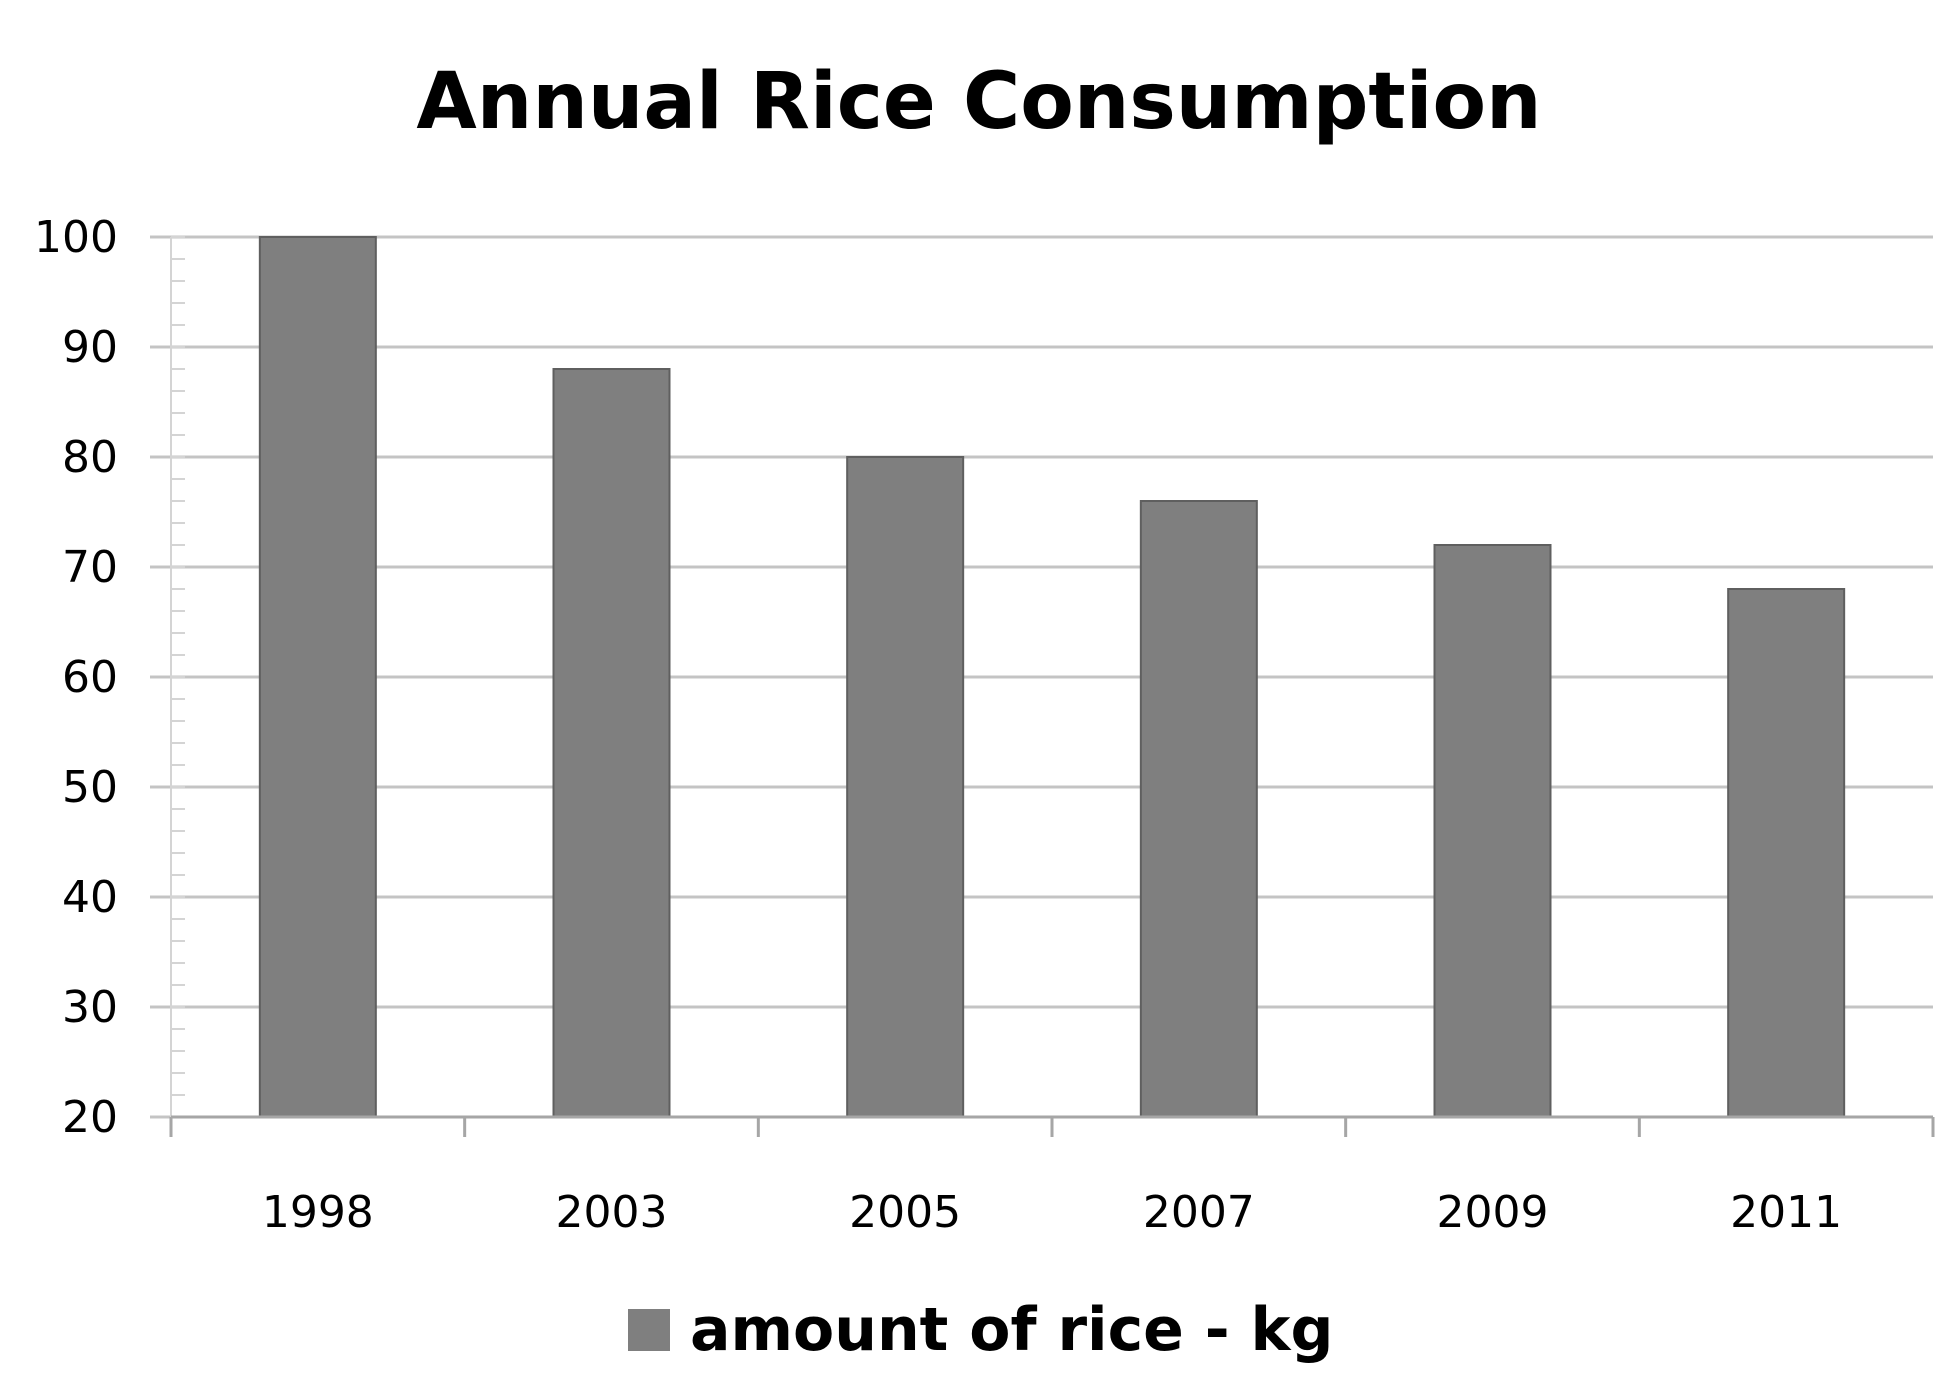 This screenshot has width=1958, height=1397. I want to click on bar-2007, so click(1198, 809).